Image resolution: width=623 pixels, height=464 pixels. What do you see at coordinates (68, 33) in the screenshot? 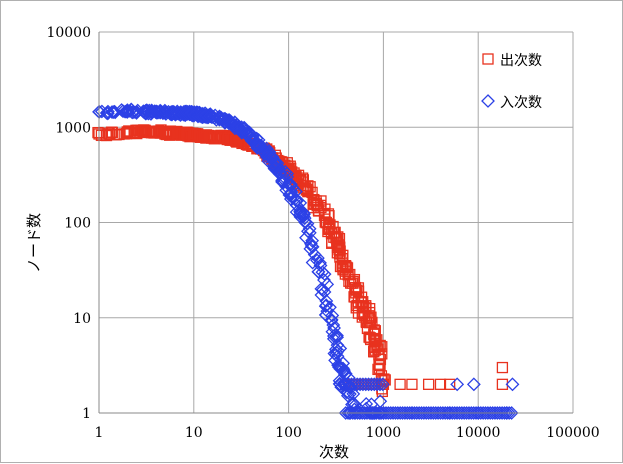
I see `y-tick-label-4: 10000` at bounding box center [68, 33].